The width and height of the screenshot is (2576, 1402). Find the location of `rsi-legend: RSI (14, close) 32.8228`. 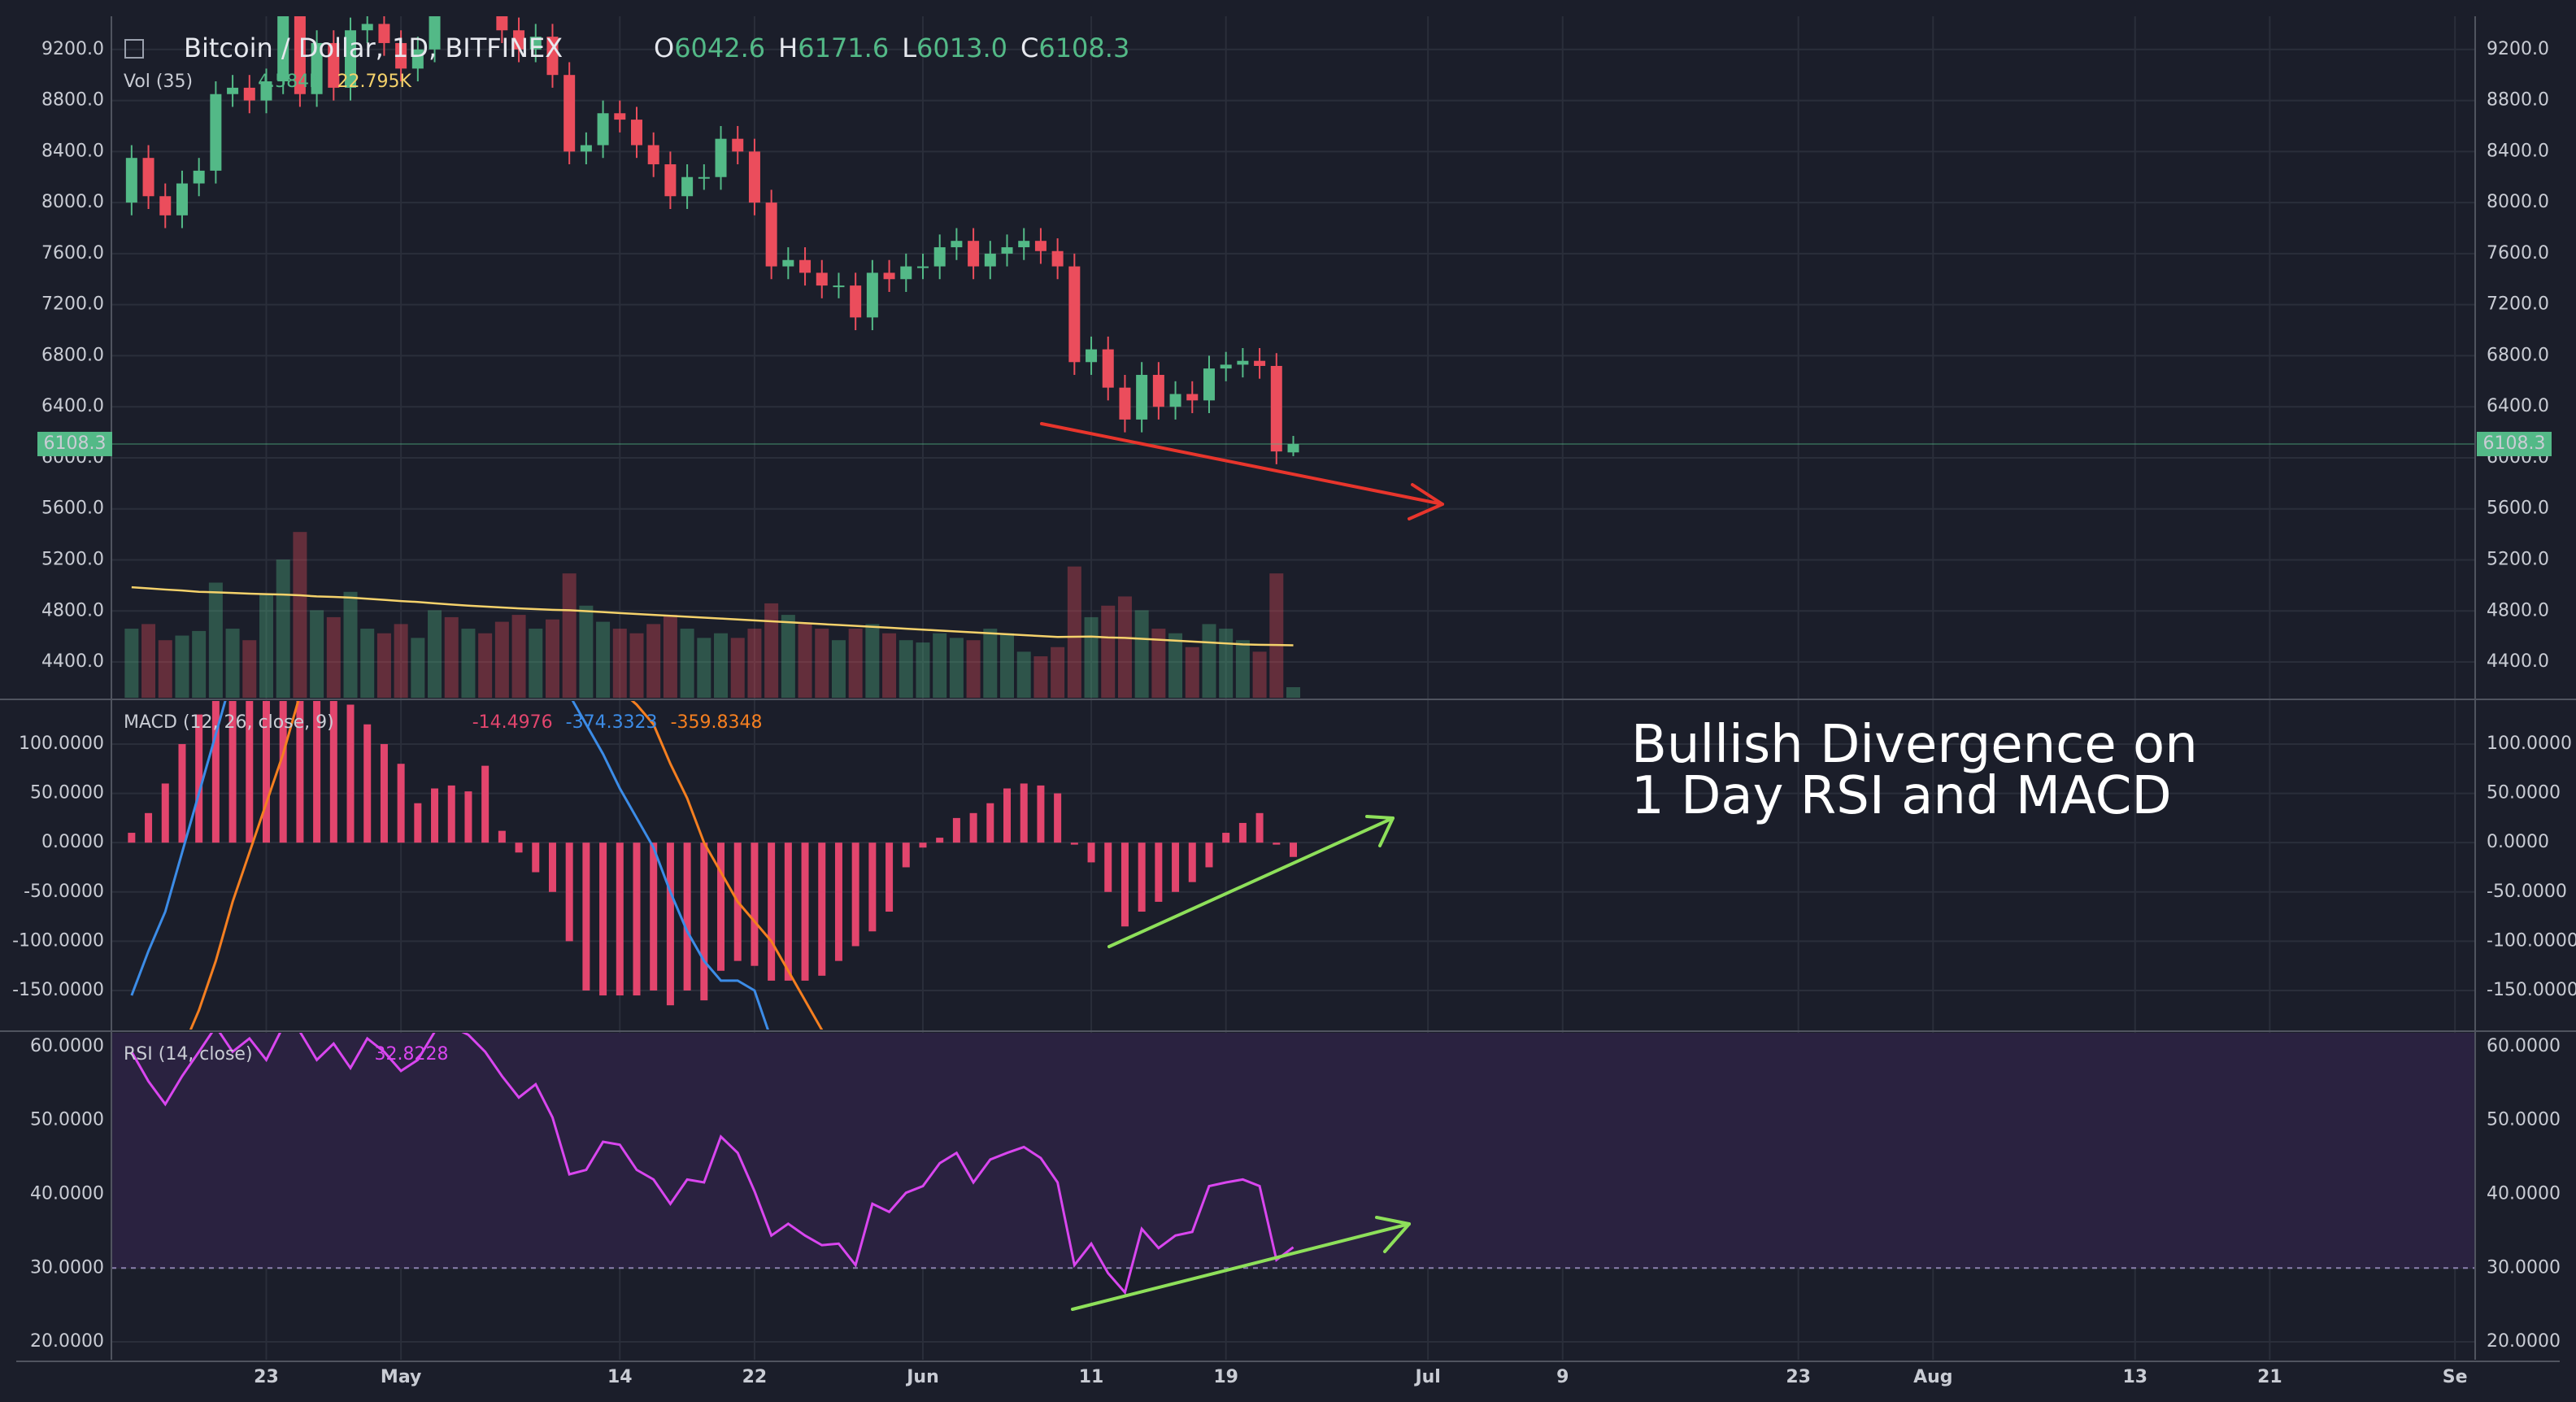

rsi-legend: RSI (14, close) 32.8228 is located at coordinates (286, 1055).